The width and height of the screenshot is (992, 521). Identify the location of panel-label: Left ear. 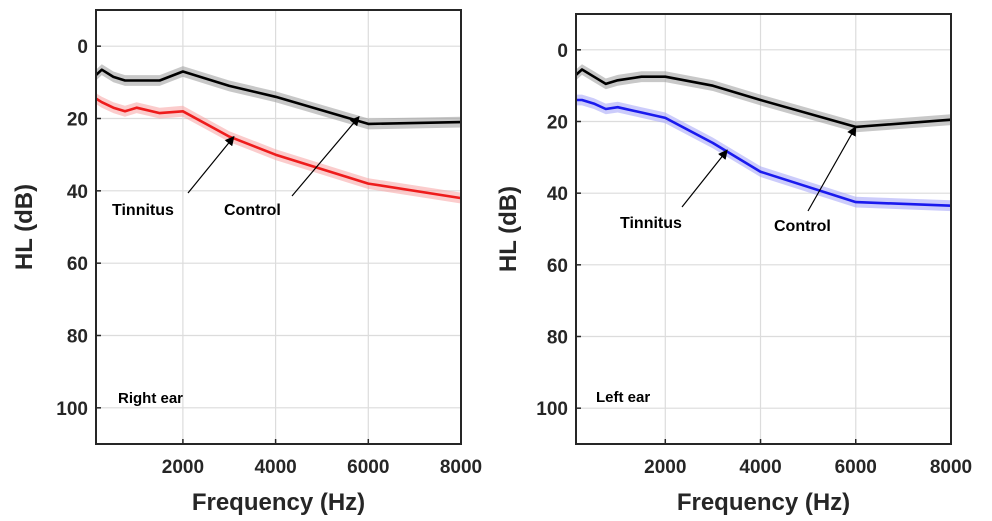
(623, 397).